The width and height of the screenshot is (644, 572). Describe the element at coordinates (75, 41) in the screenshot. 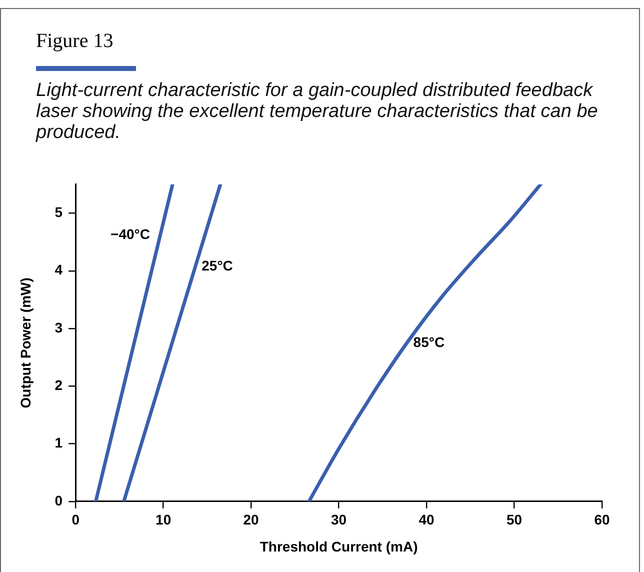

I see `chart-title: Figure 13` at that location.